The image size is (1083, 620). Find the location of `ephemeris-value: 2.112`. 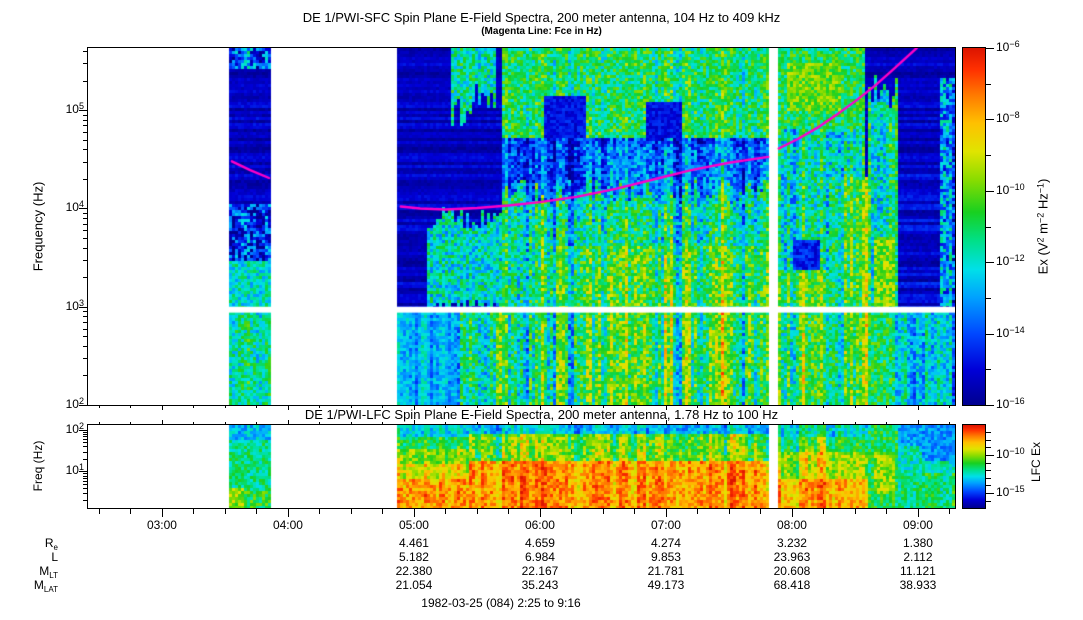

ephemeris-value: 2.112 is located at coordinates (918, 557).